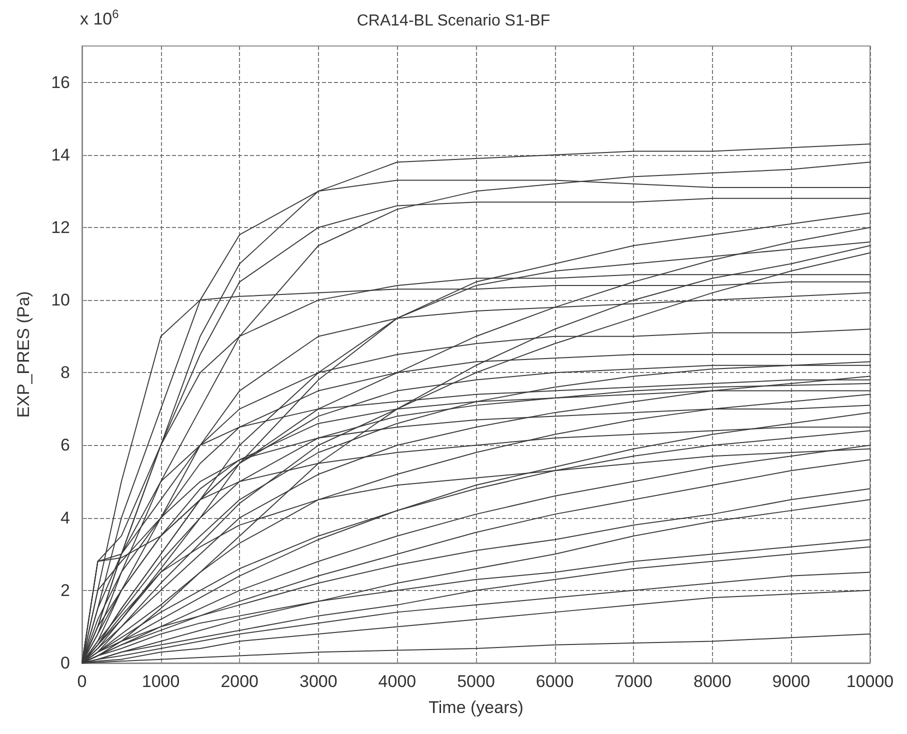 The image size is (907, 734). What do you see at coordinates (23, 354) in the screenshot?
I see `y-axis-title: EXP_PRES (Pa)` at bounding box center [23, 354].